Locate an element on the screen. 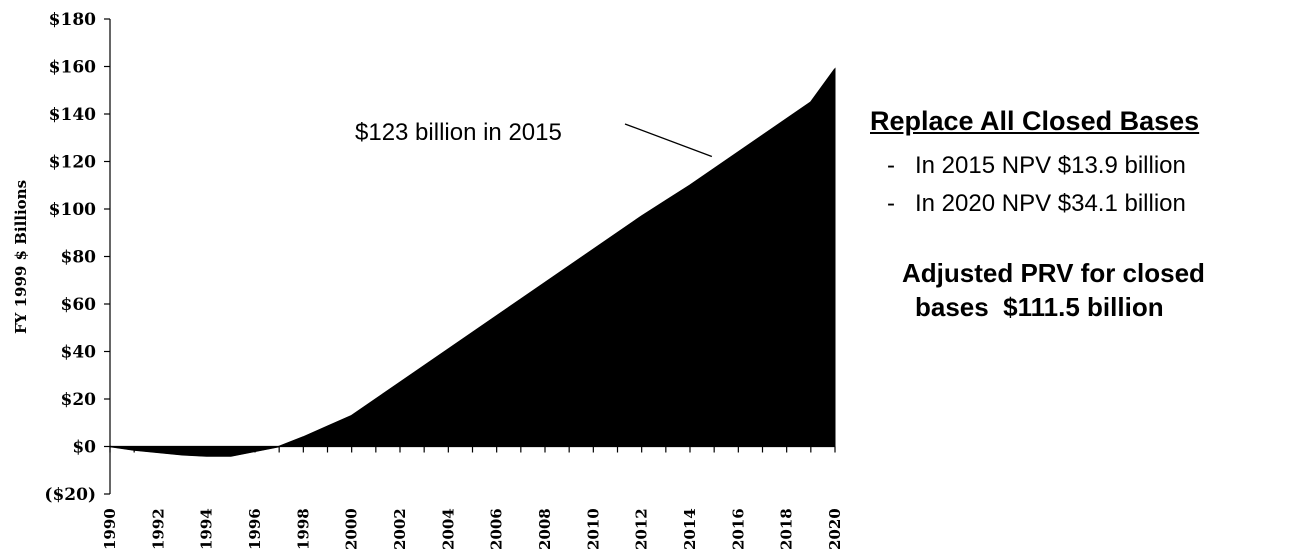 The image size is (1303, 557). note-line-2: bases $111.5 billion is located at coordinates (1039, 307).